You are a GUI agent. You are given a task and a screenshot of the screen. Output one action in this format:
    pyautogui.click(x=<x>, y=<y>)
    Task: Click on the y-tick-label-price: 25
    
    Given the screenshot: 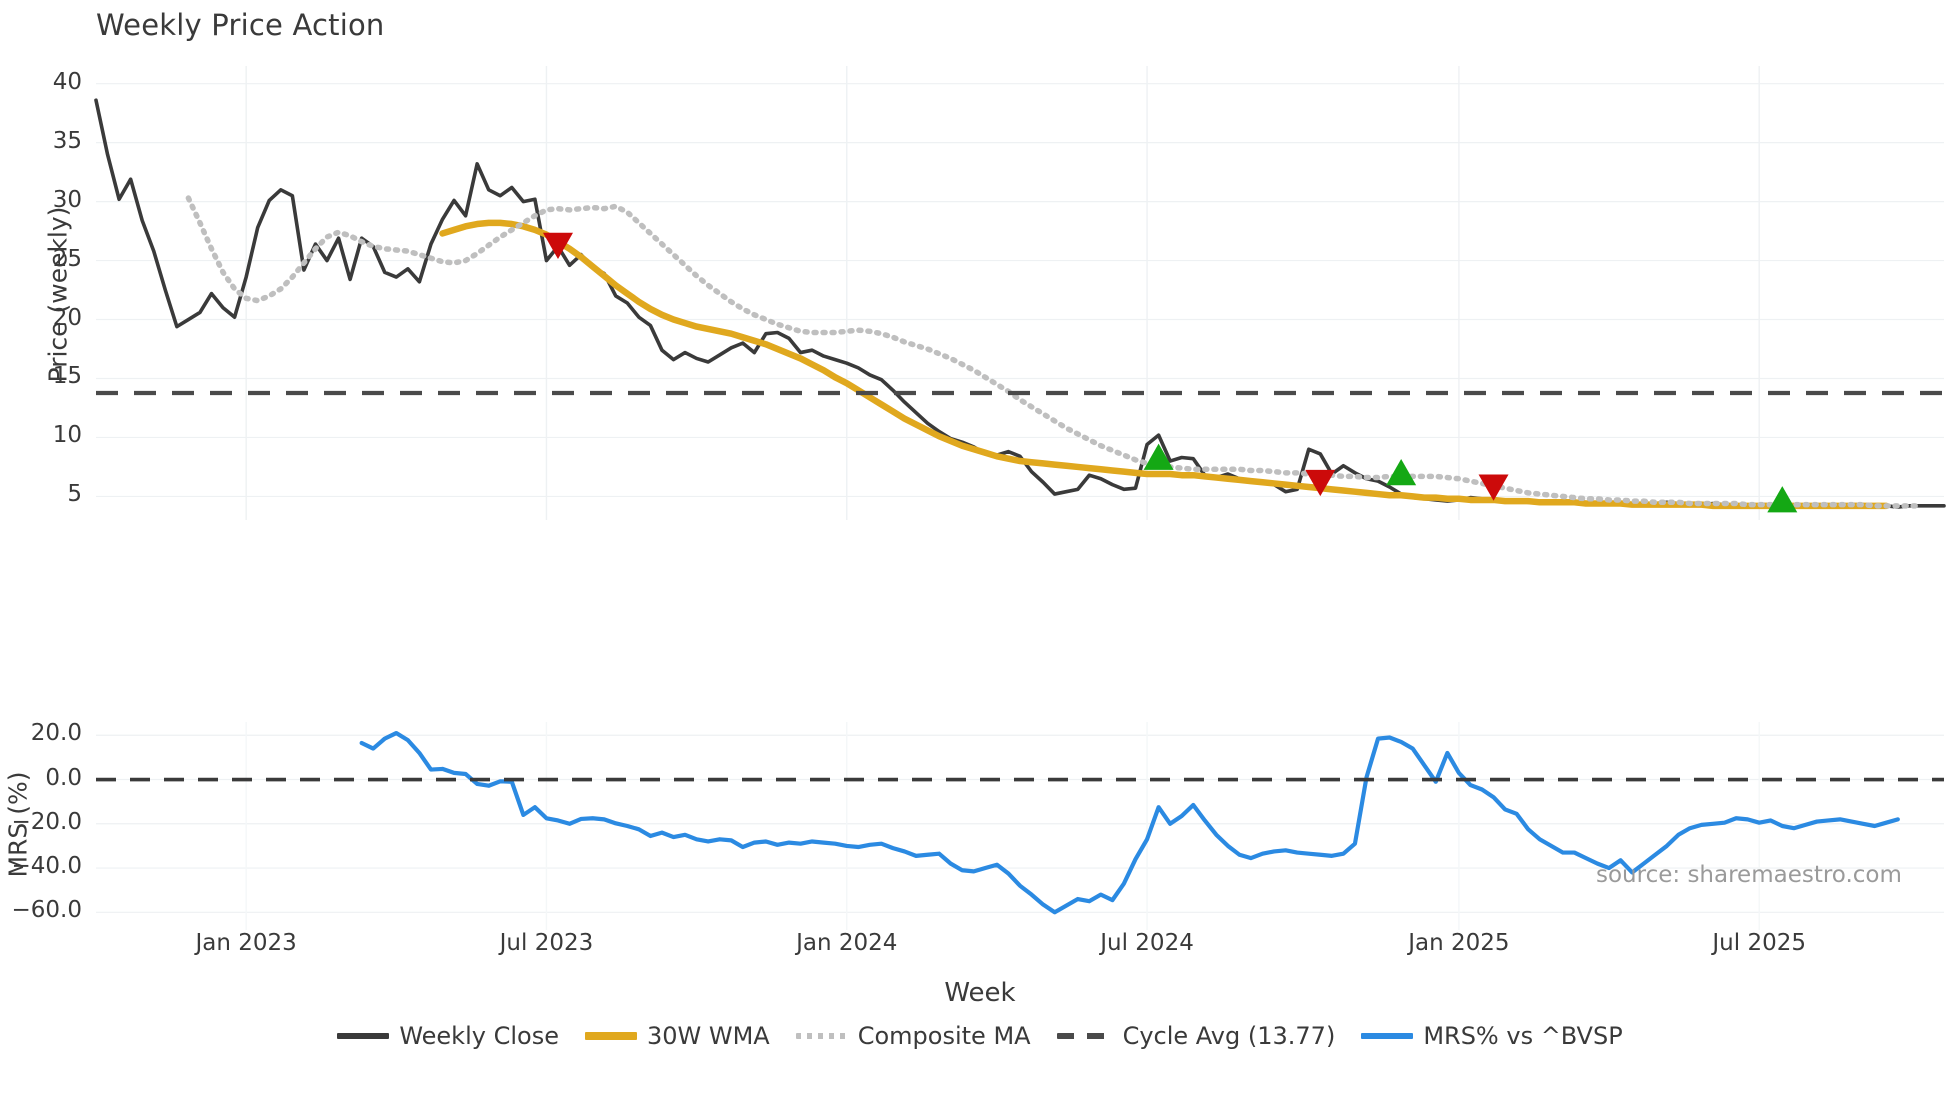 What is the action you would take?
    pyautogui.click(x=67, y=258)
    